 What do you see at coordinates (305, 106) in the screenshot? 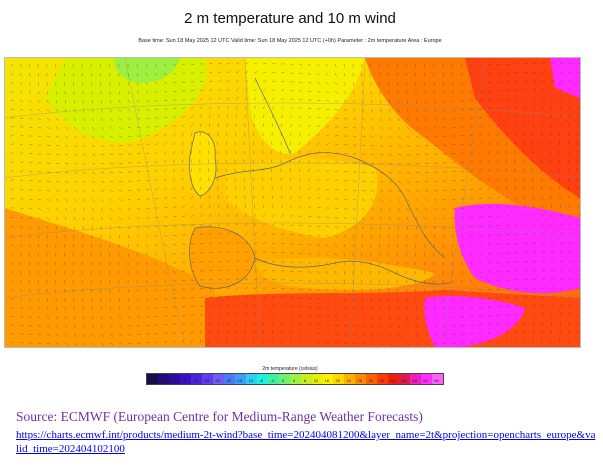
I see `scandinavia` at bounding box center [305, 106].